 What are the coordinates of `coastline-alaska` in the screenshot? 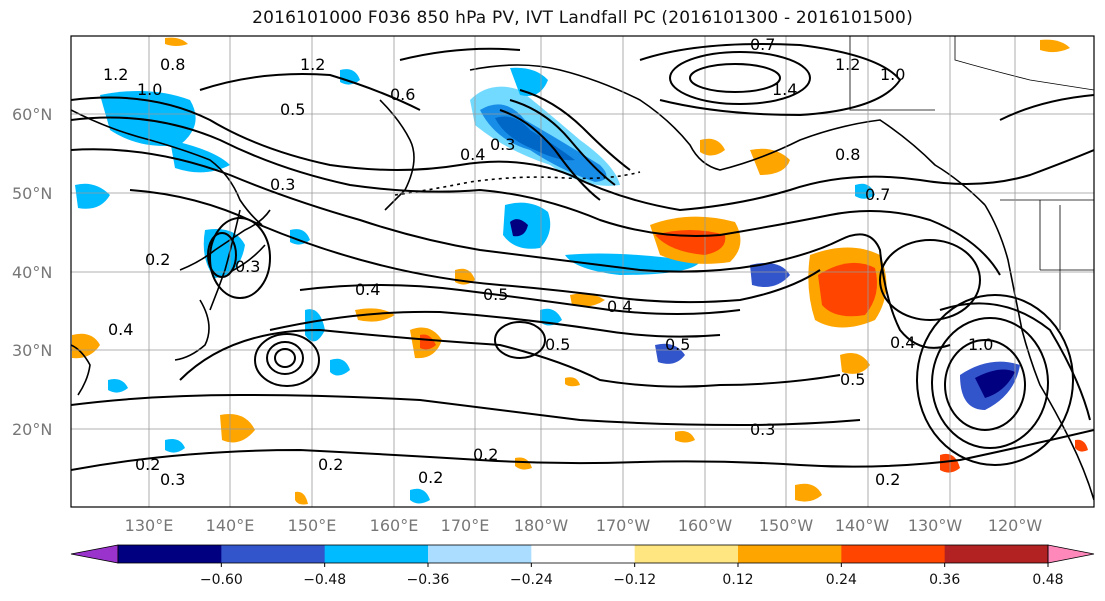 It's located at (727, 135).